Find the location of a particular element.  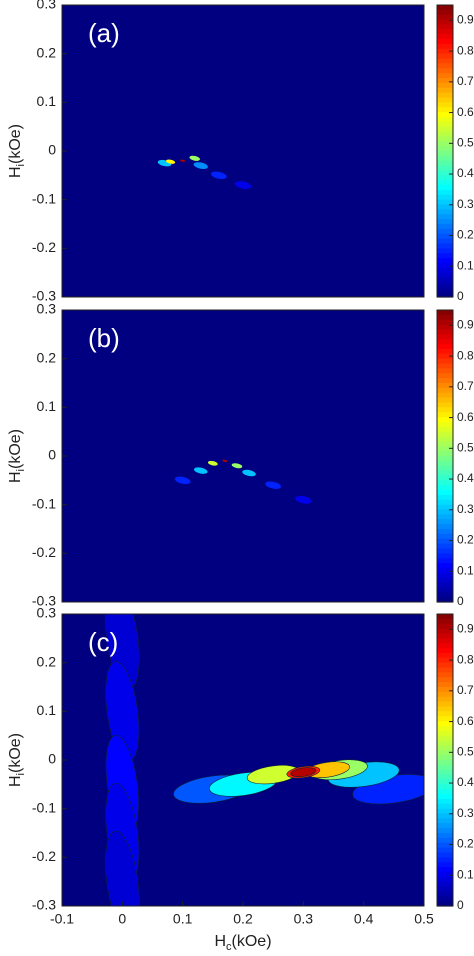

heatmap-field is located at coordinates (243, 481).